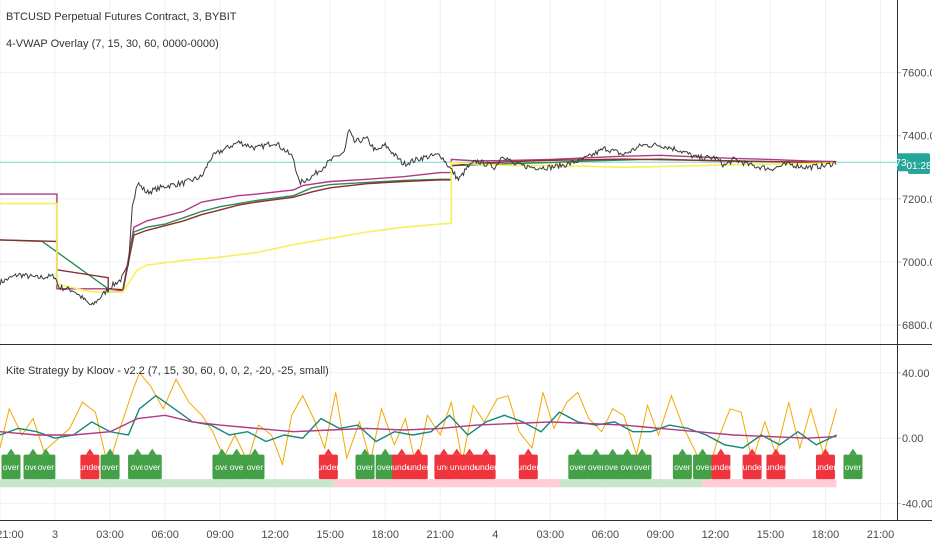 The width and height of the screenshot is (932, 550). What do you see at coordinates (917, 326) in the screenshot?
I see `price-tick-label: 6800.00` at bounding box center [917, 326].